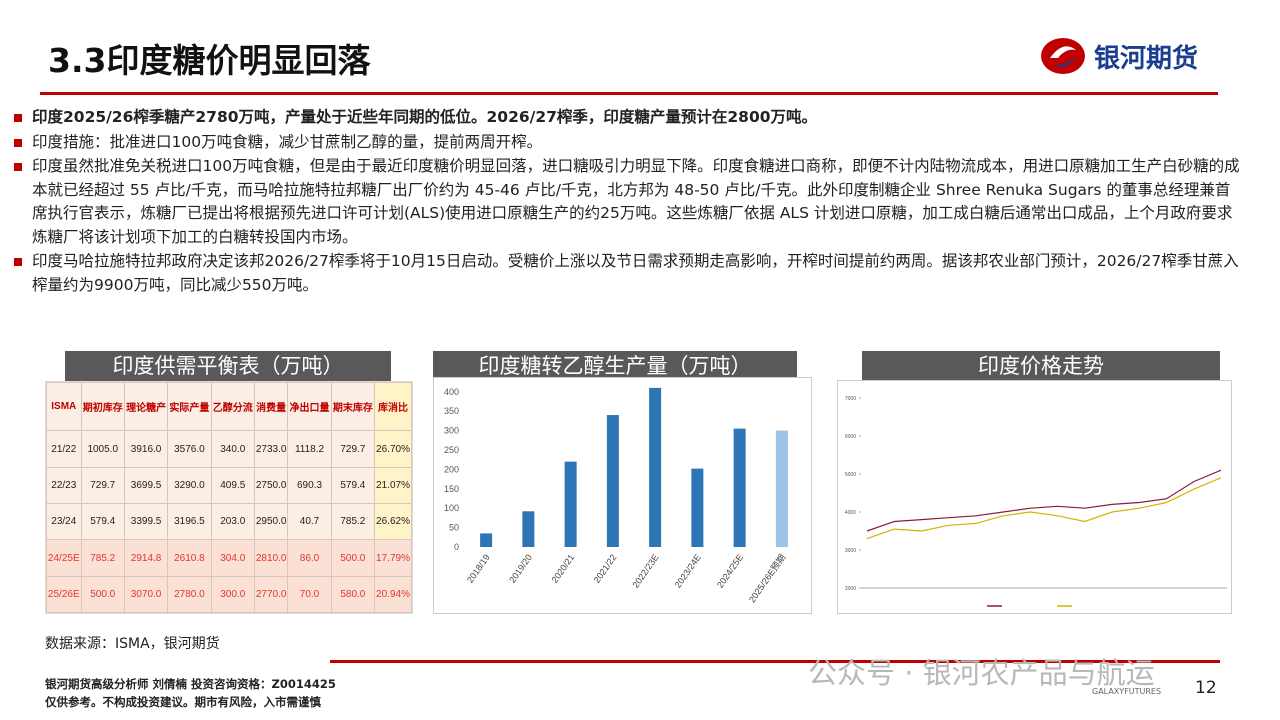  I want to click on table-cell: 24/25E, so click(64, 558).